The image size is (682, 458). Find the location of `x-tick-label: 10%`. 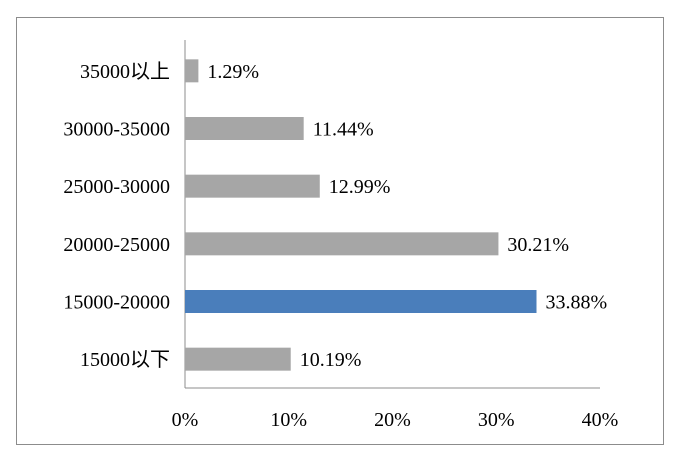

x-tick-label: 10% is located at coordinates (288, 420).